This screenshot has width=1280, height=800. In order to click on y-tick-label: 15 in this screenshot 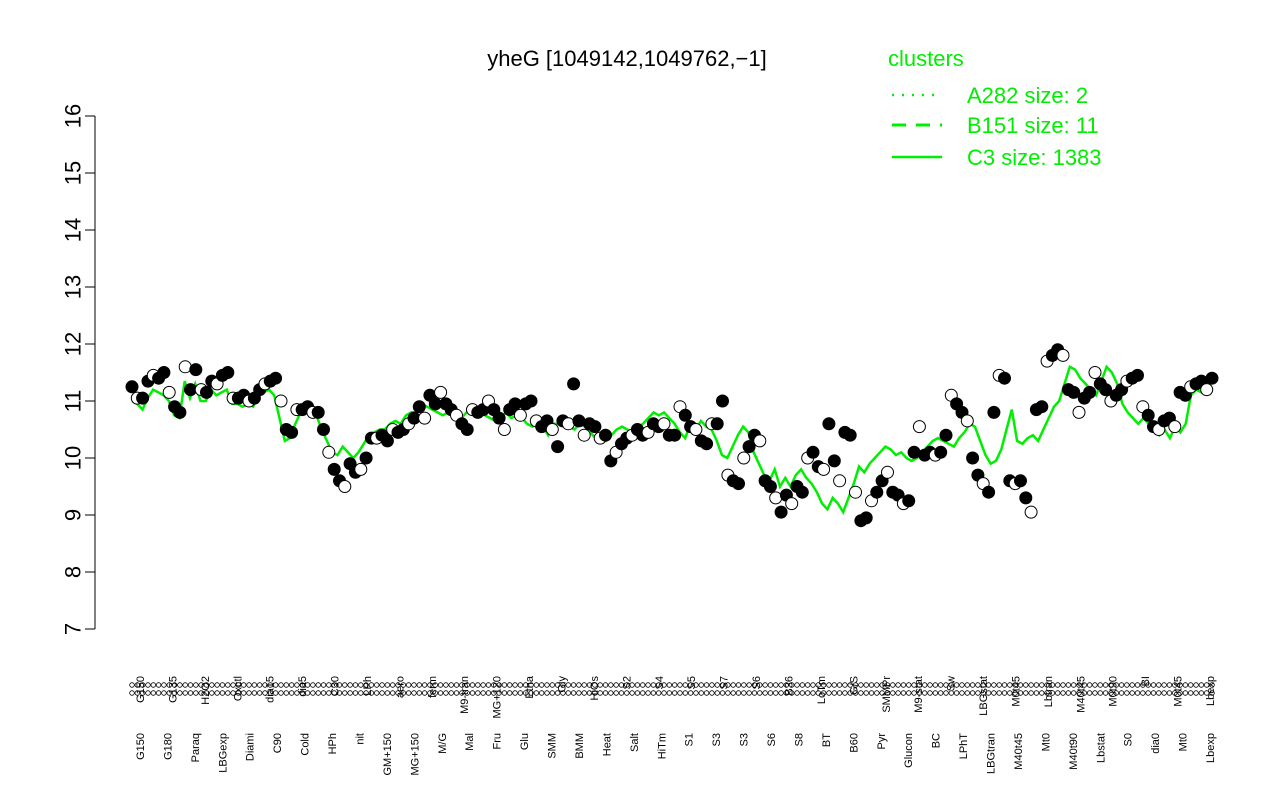, I will do `click(73, 173)`.